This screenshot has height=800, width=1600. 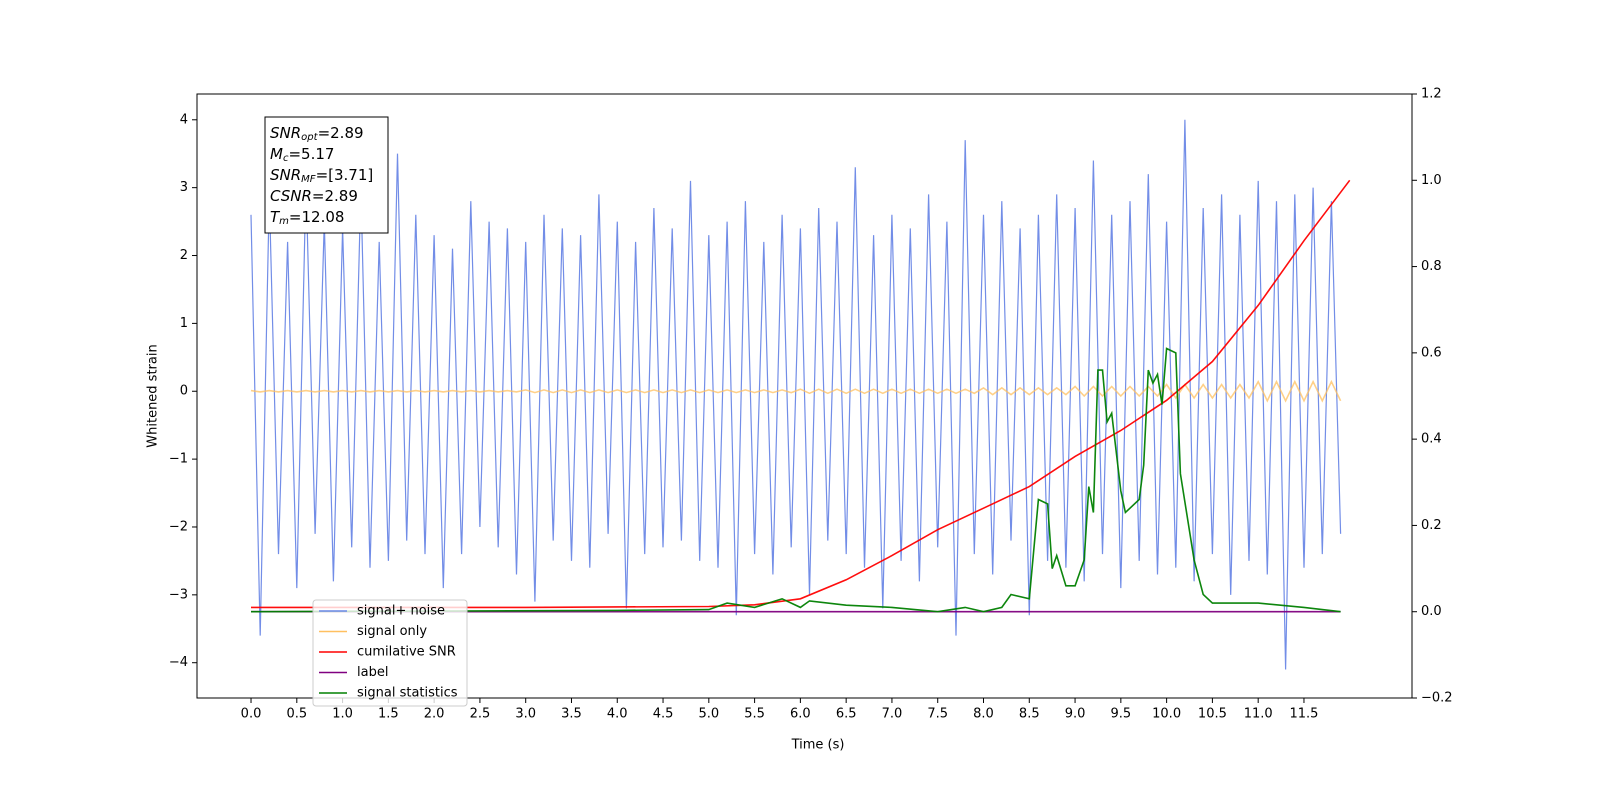 I want to click on y2-tick-label: 0.2, so click(x=1431, y=525).